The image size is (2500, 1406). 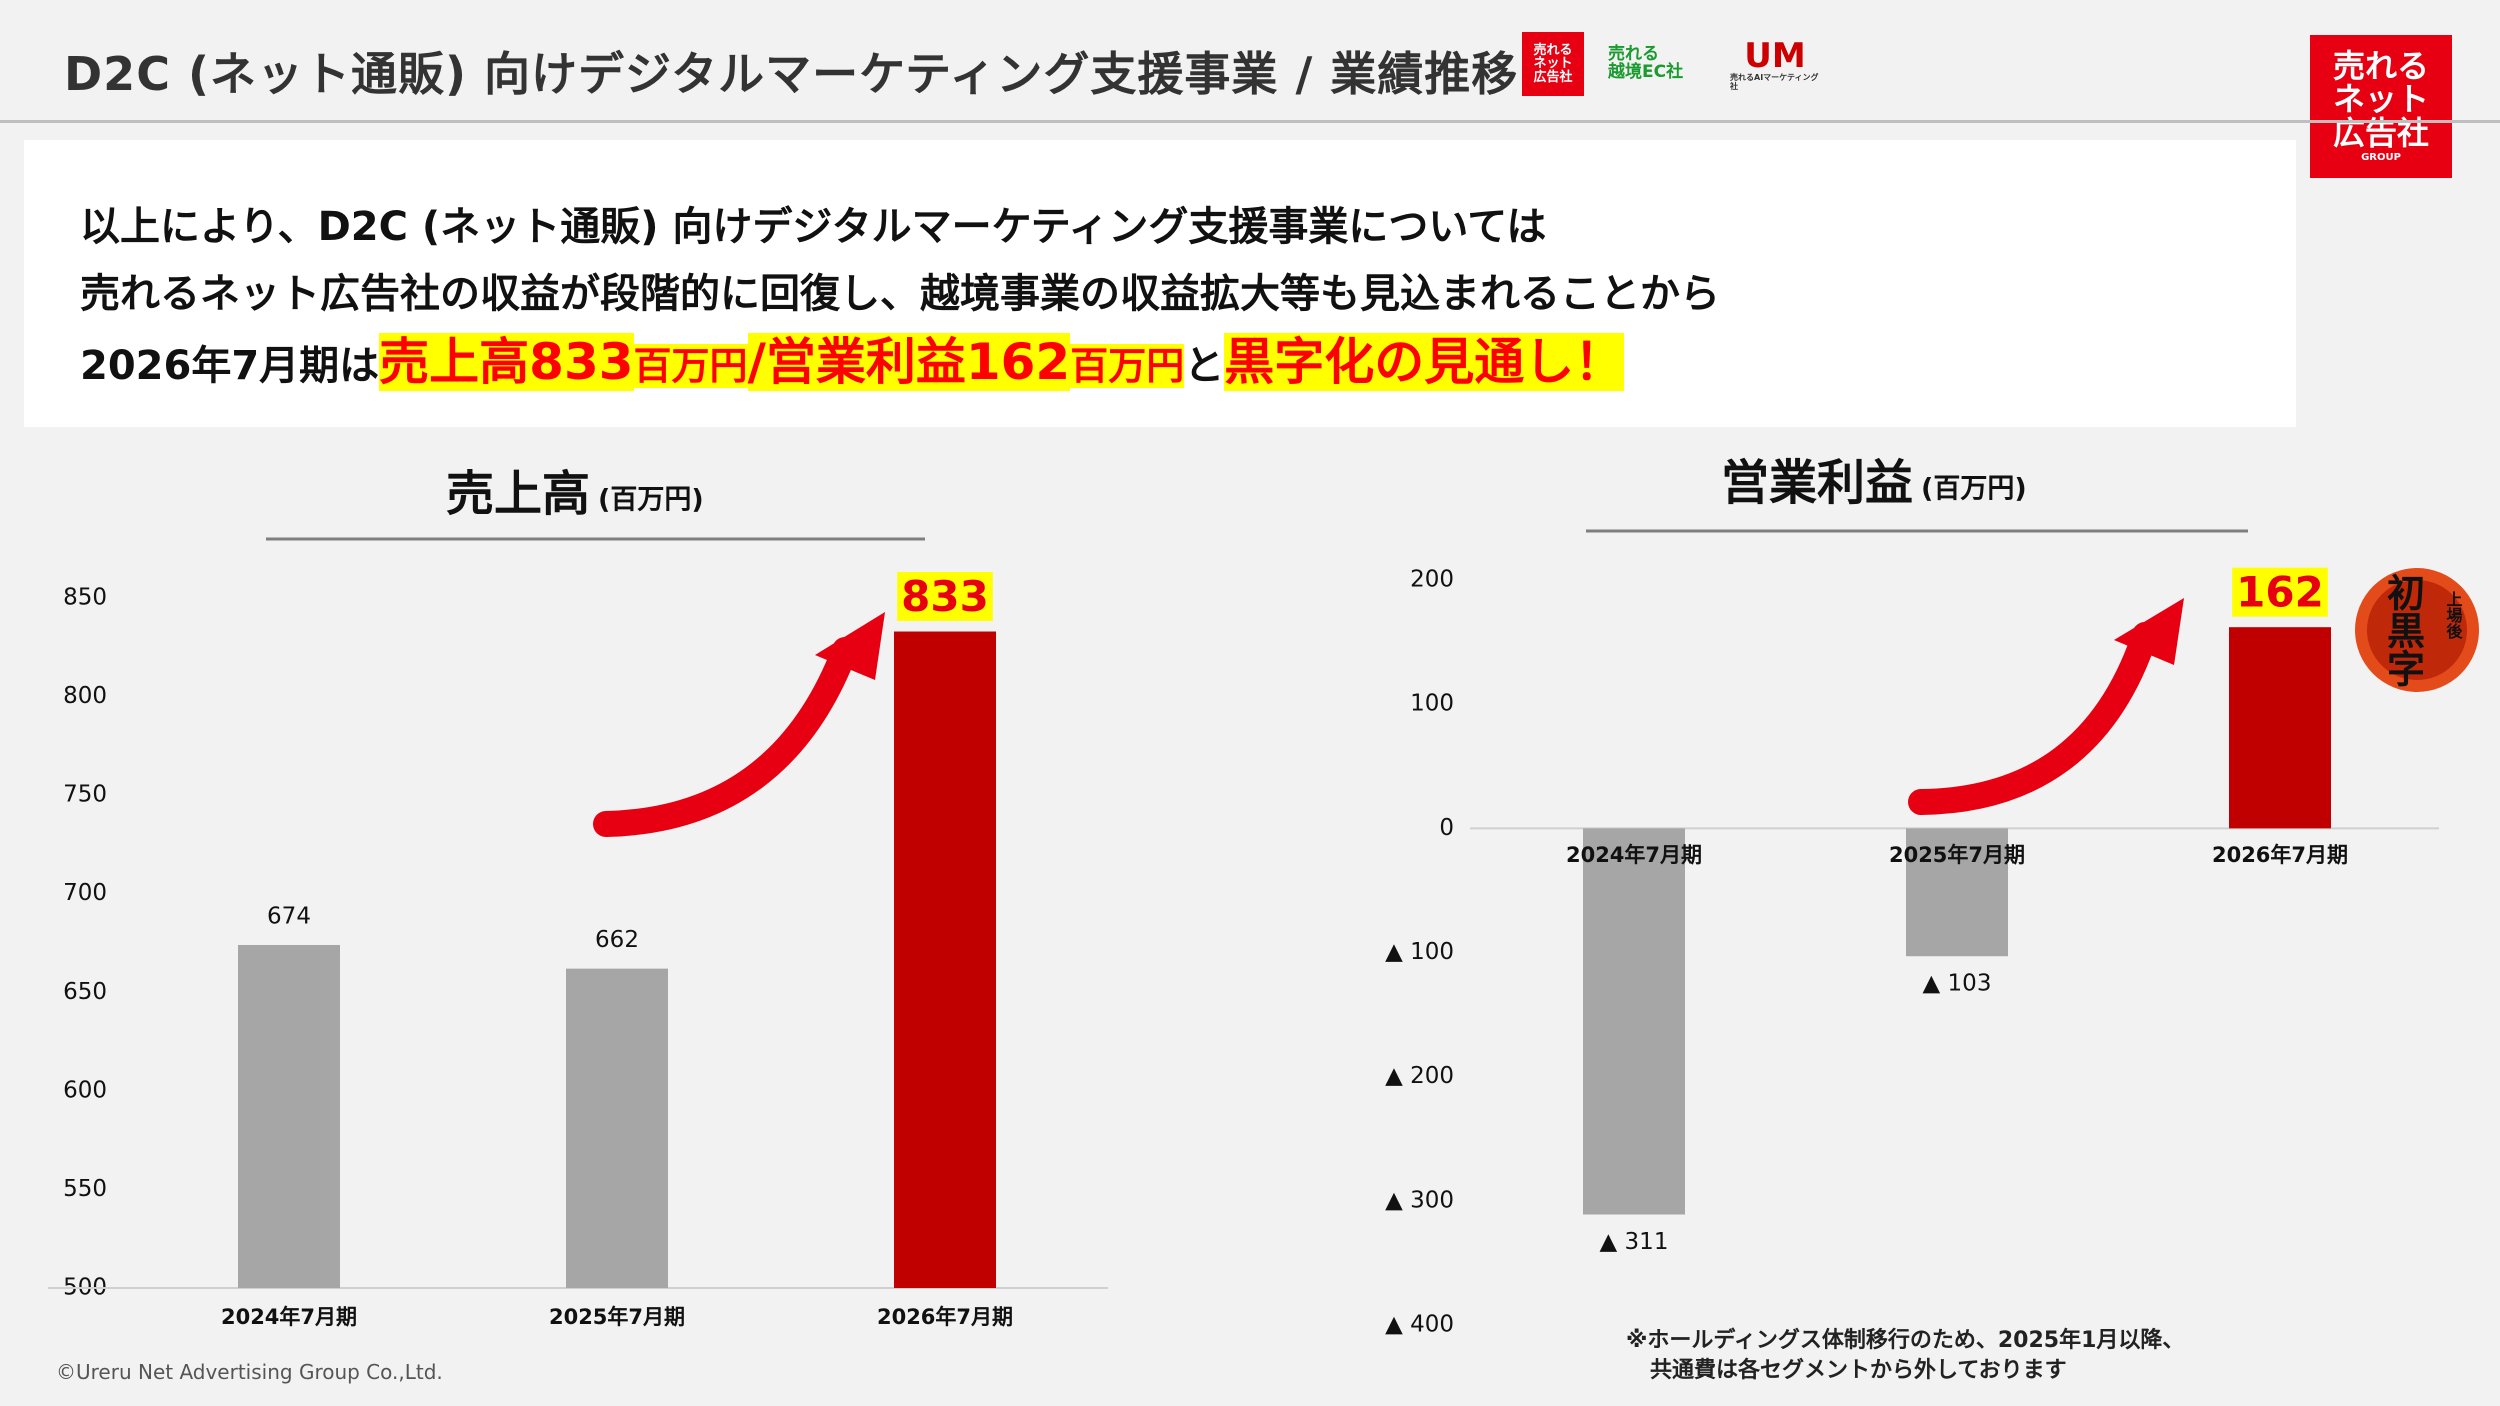 What do you see at coordinates (1634, 1242) in the screenshot?
I see `value-label: ▲ 311` at bounding box center [1634, 1242].